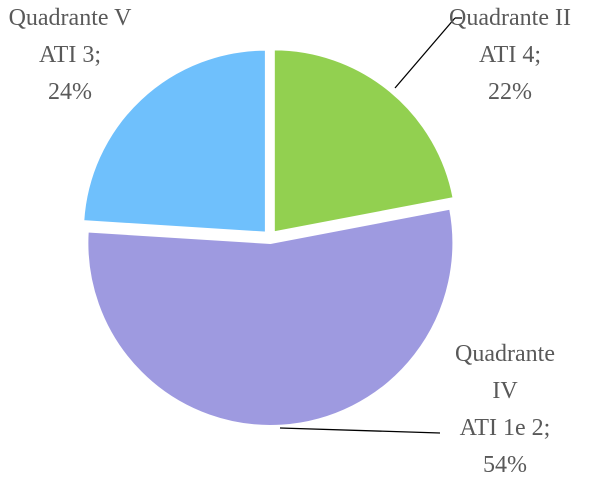  What do you see at coordinates (510, 18) in the screenshot?
I see `category-label: Quadrante II` at bounding box center [510, 18].